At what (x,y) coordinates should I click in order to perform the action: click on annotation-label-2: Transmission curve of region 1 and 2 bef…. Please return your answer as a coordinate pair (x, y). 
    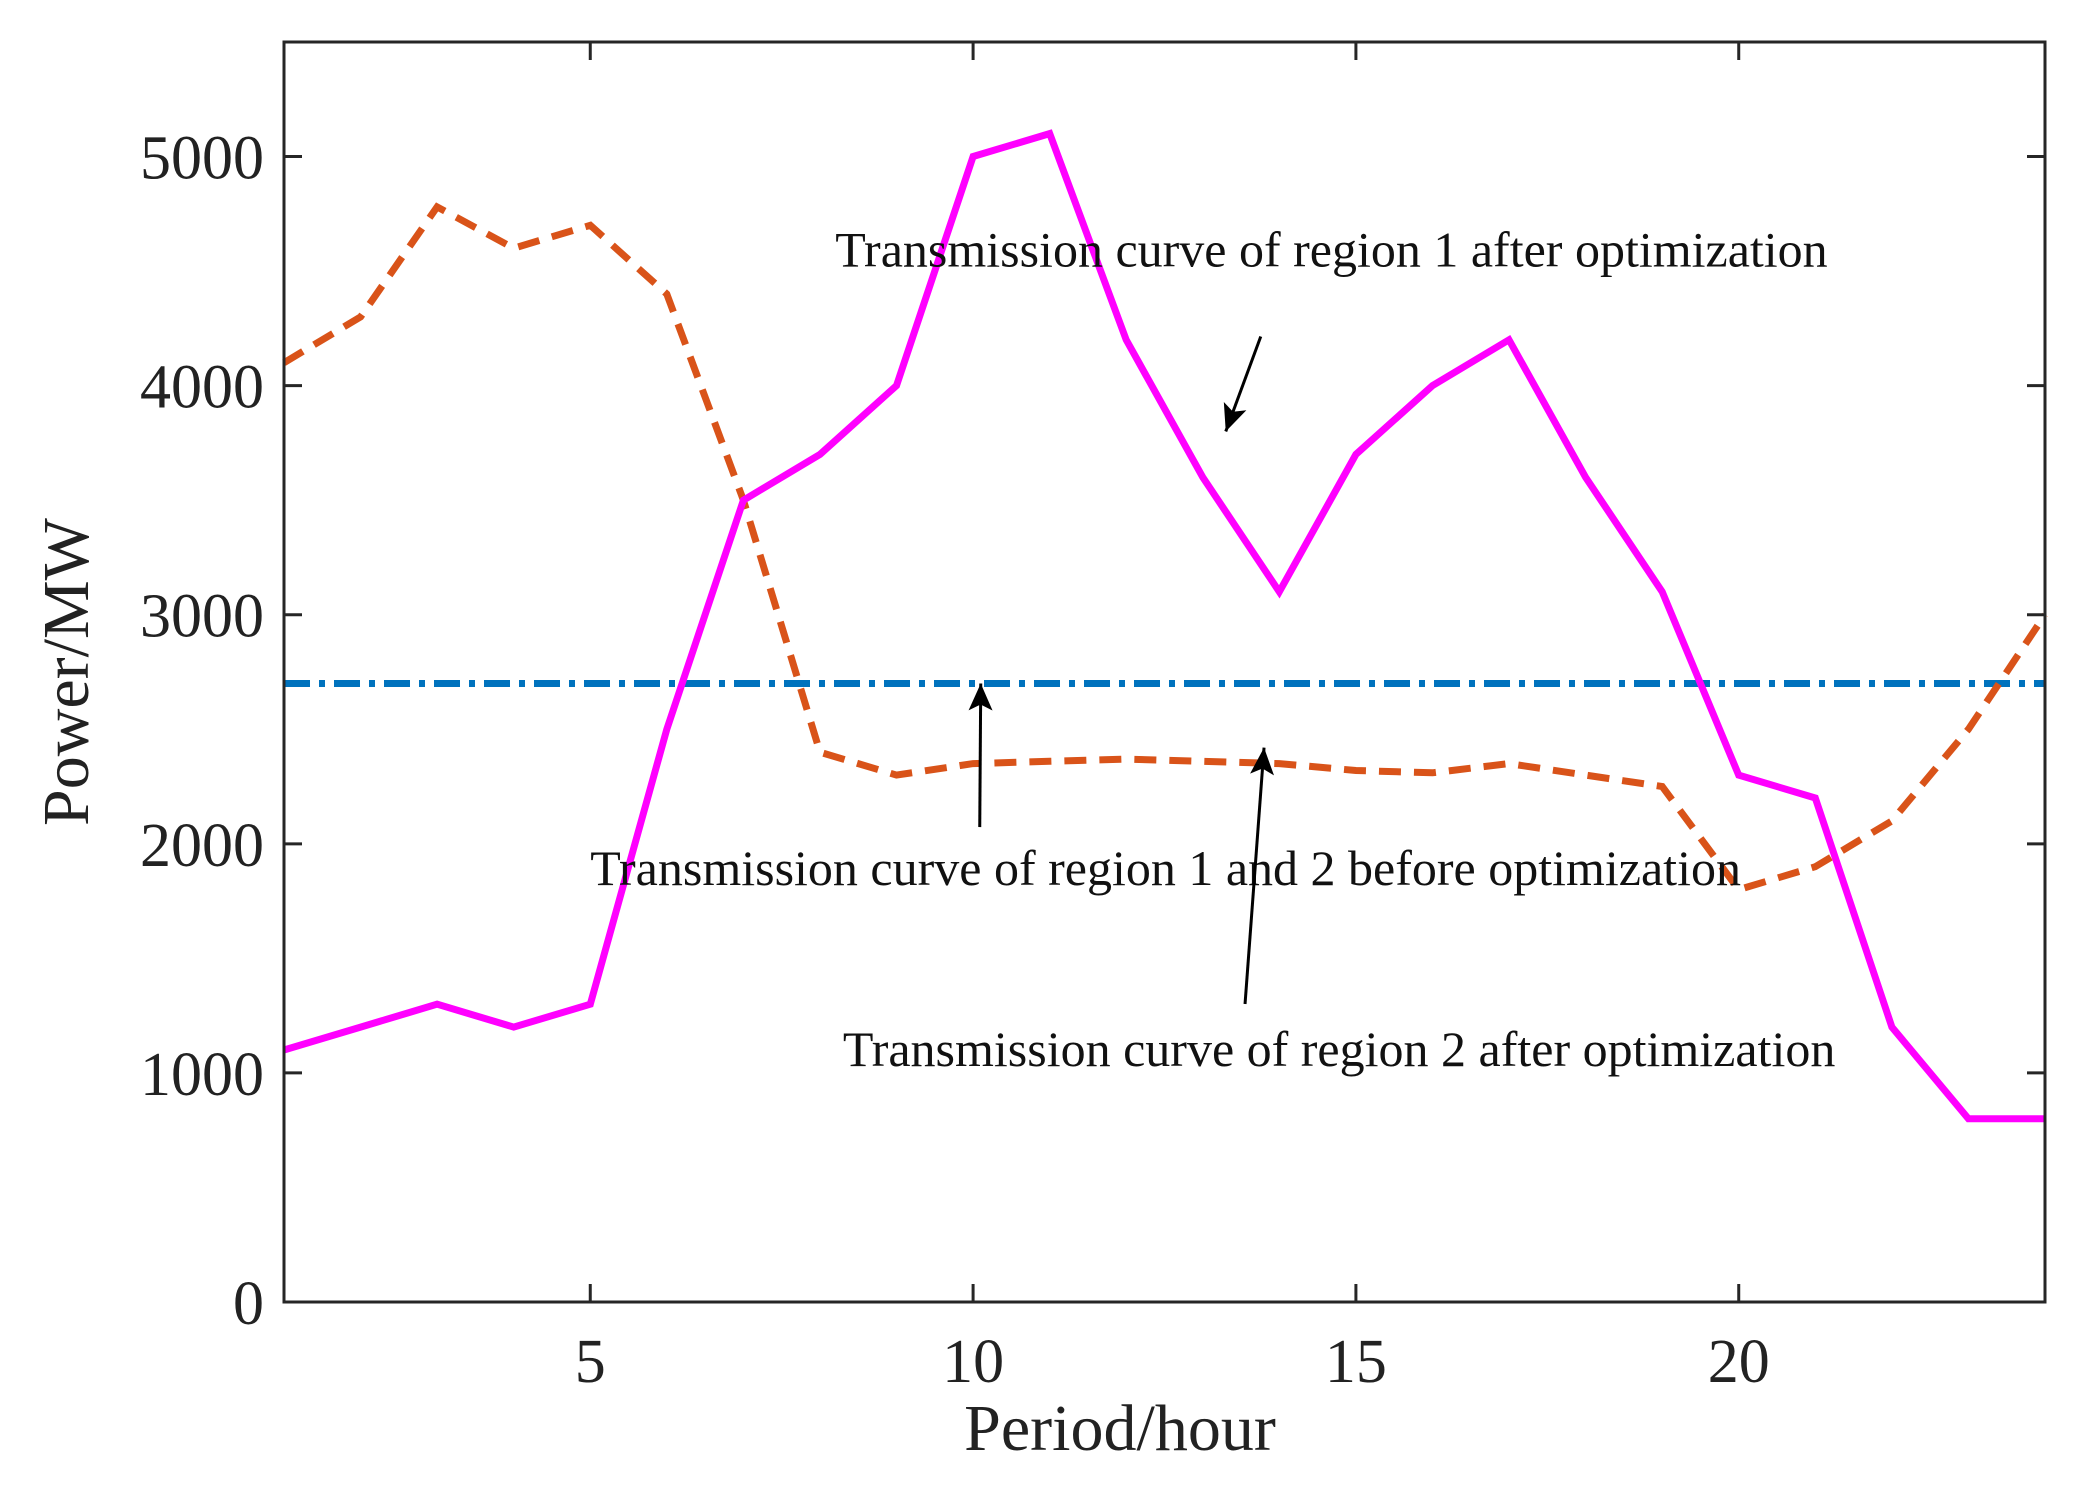
    Looking at the image, I should click on (1165, 868).